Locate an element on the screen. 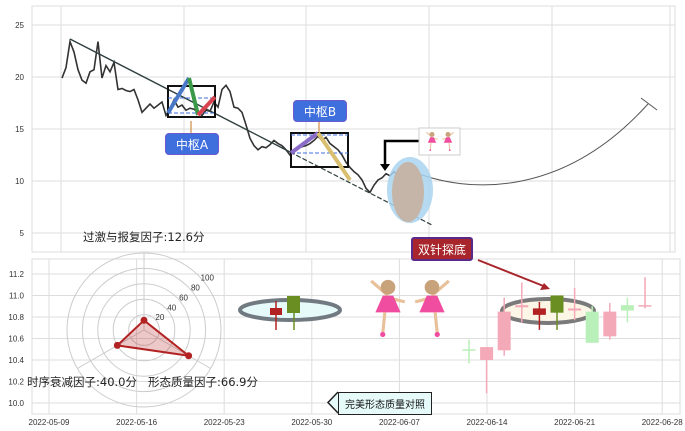  bottom-x-tick-label: 2022-06-28 is located at coordinates (662, 422).